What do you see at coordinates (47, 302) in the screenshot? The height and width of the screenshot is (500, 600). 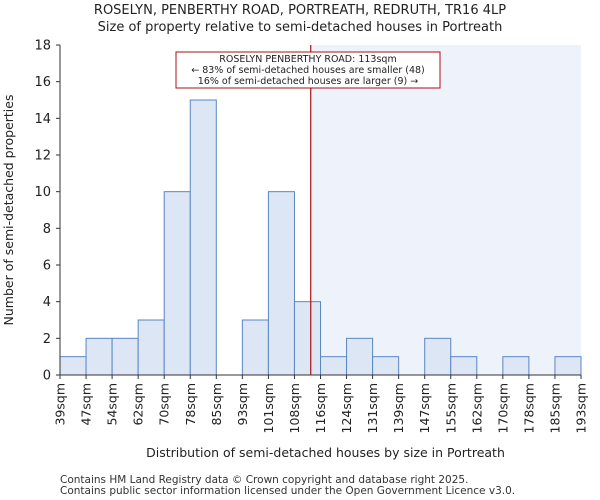 I see `y-tick-label-4: 4` at bounding box center [47, 302].